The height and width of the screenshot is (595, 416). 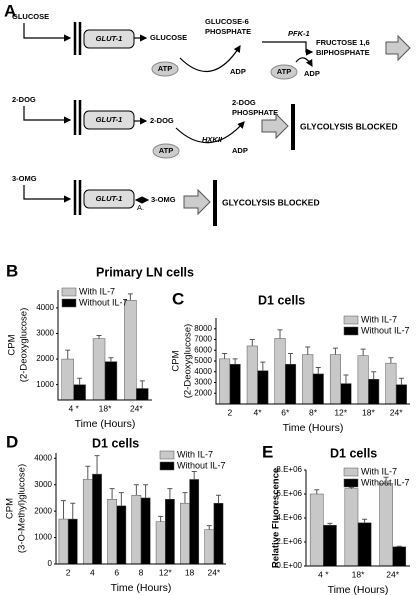 I want to click on input-label: 2-DOG, so click(x=24, y=99).